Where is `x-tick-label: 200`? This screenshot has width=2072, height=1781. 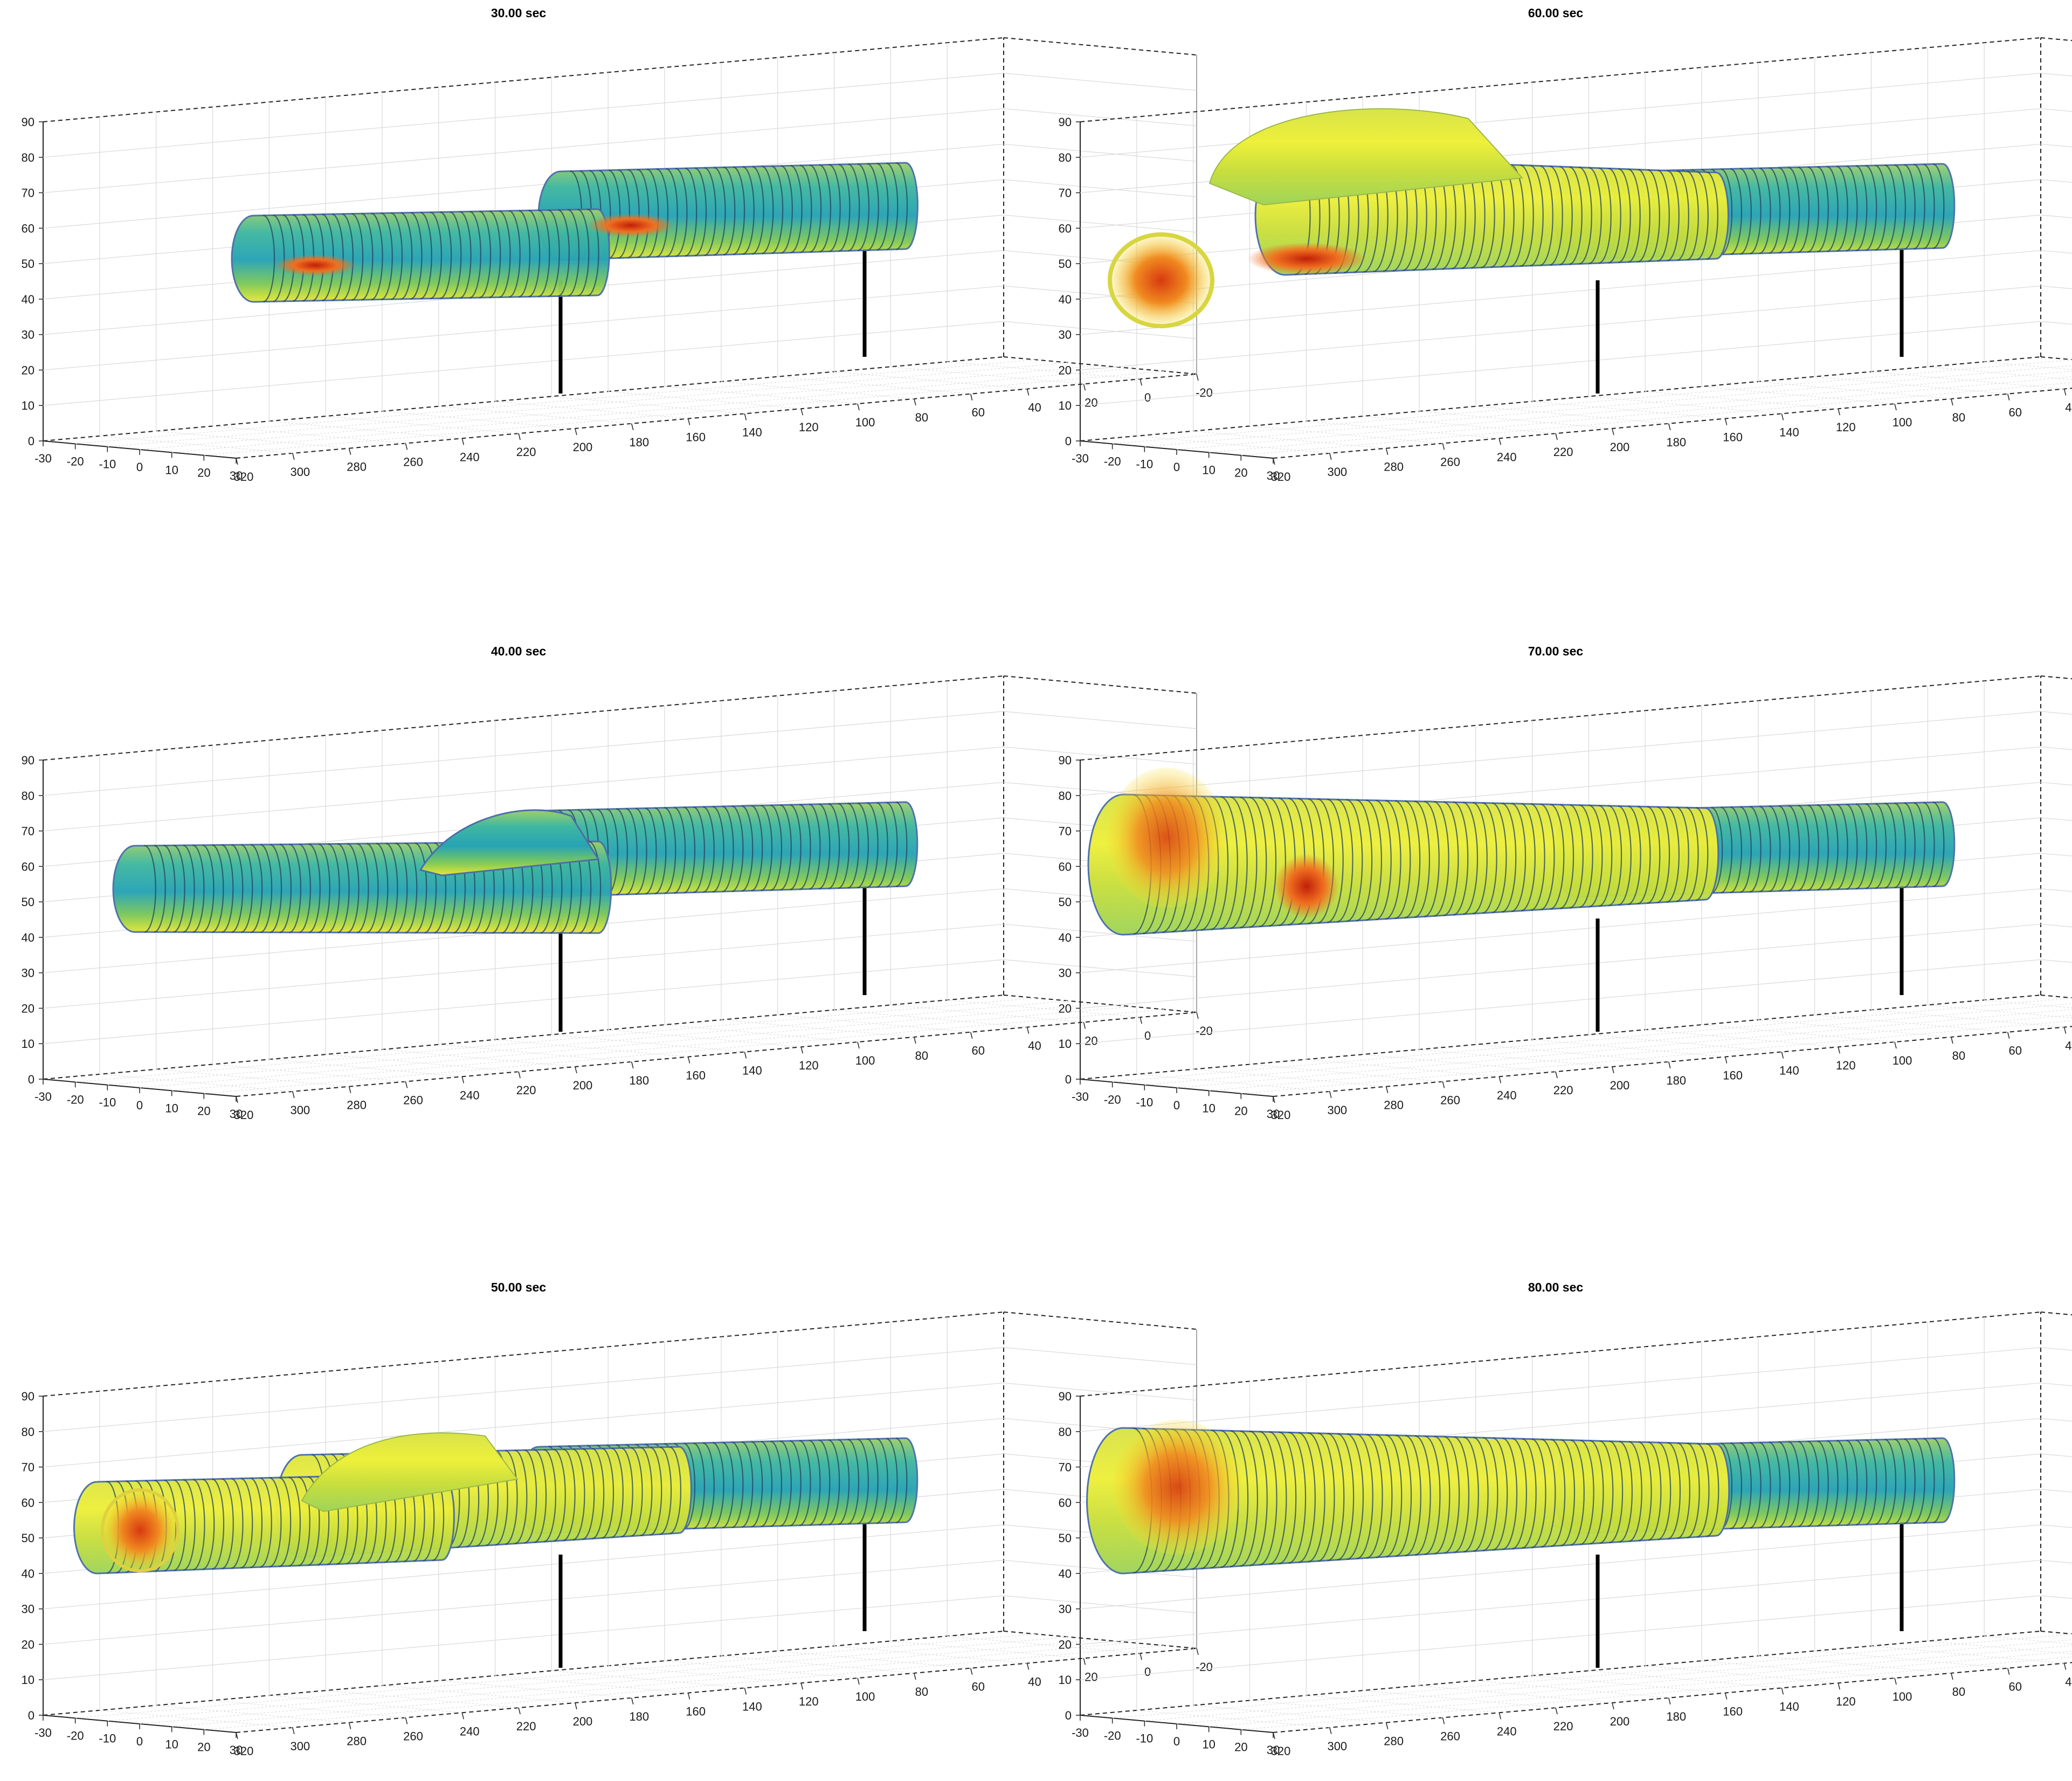 x-tick-label: 200 is located at coordinates (583, 1721).